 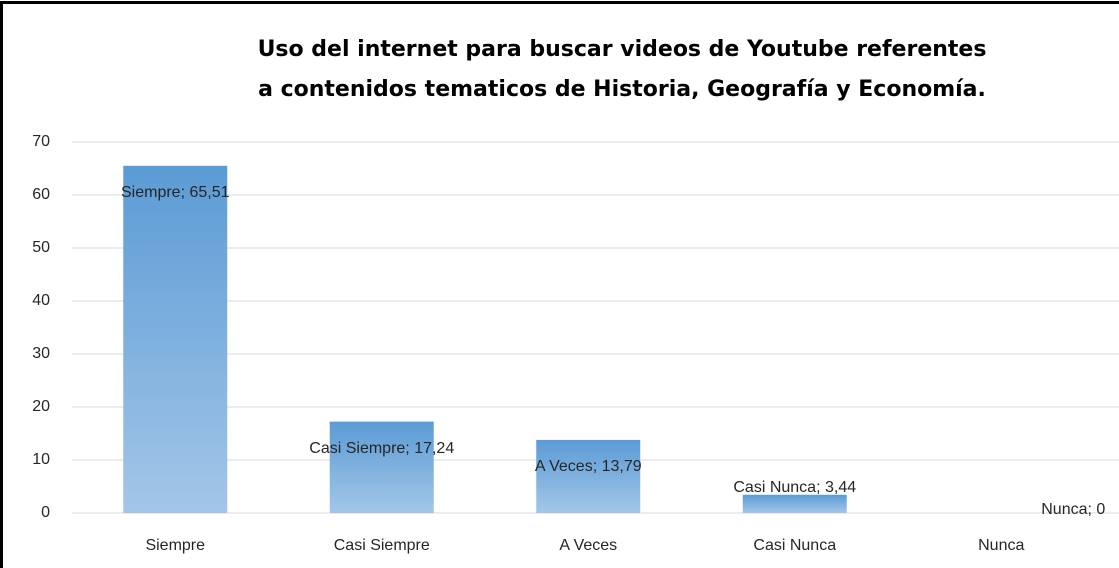 What do you see at coordinates (41, 194) in the screenshot?
I see `y-tick-label: 60` at bounding box center [41, 194].